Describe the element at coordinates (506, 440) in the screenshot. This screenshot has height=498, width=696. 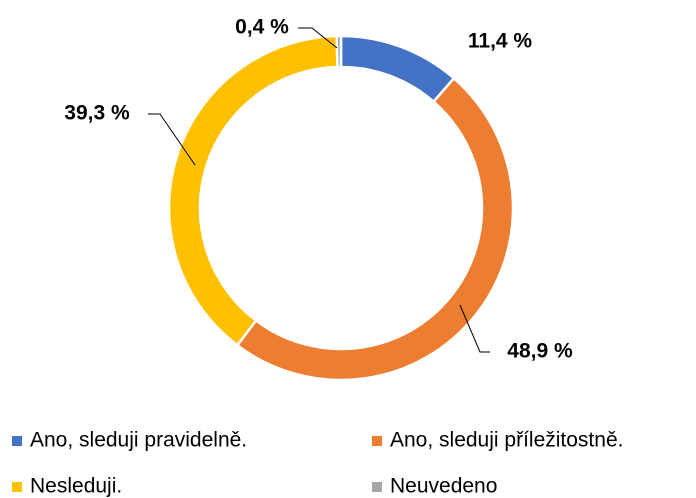
I see `legend-label: Ano, sleduji příležitostně.` at that location.